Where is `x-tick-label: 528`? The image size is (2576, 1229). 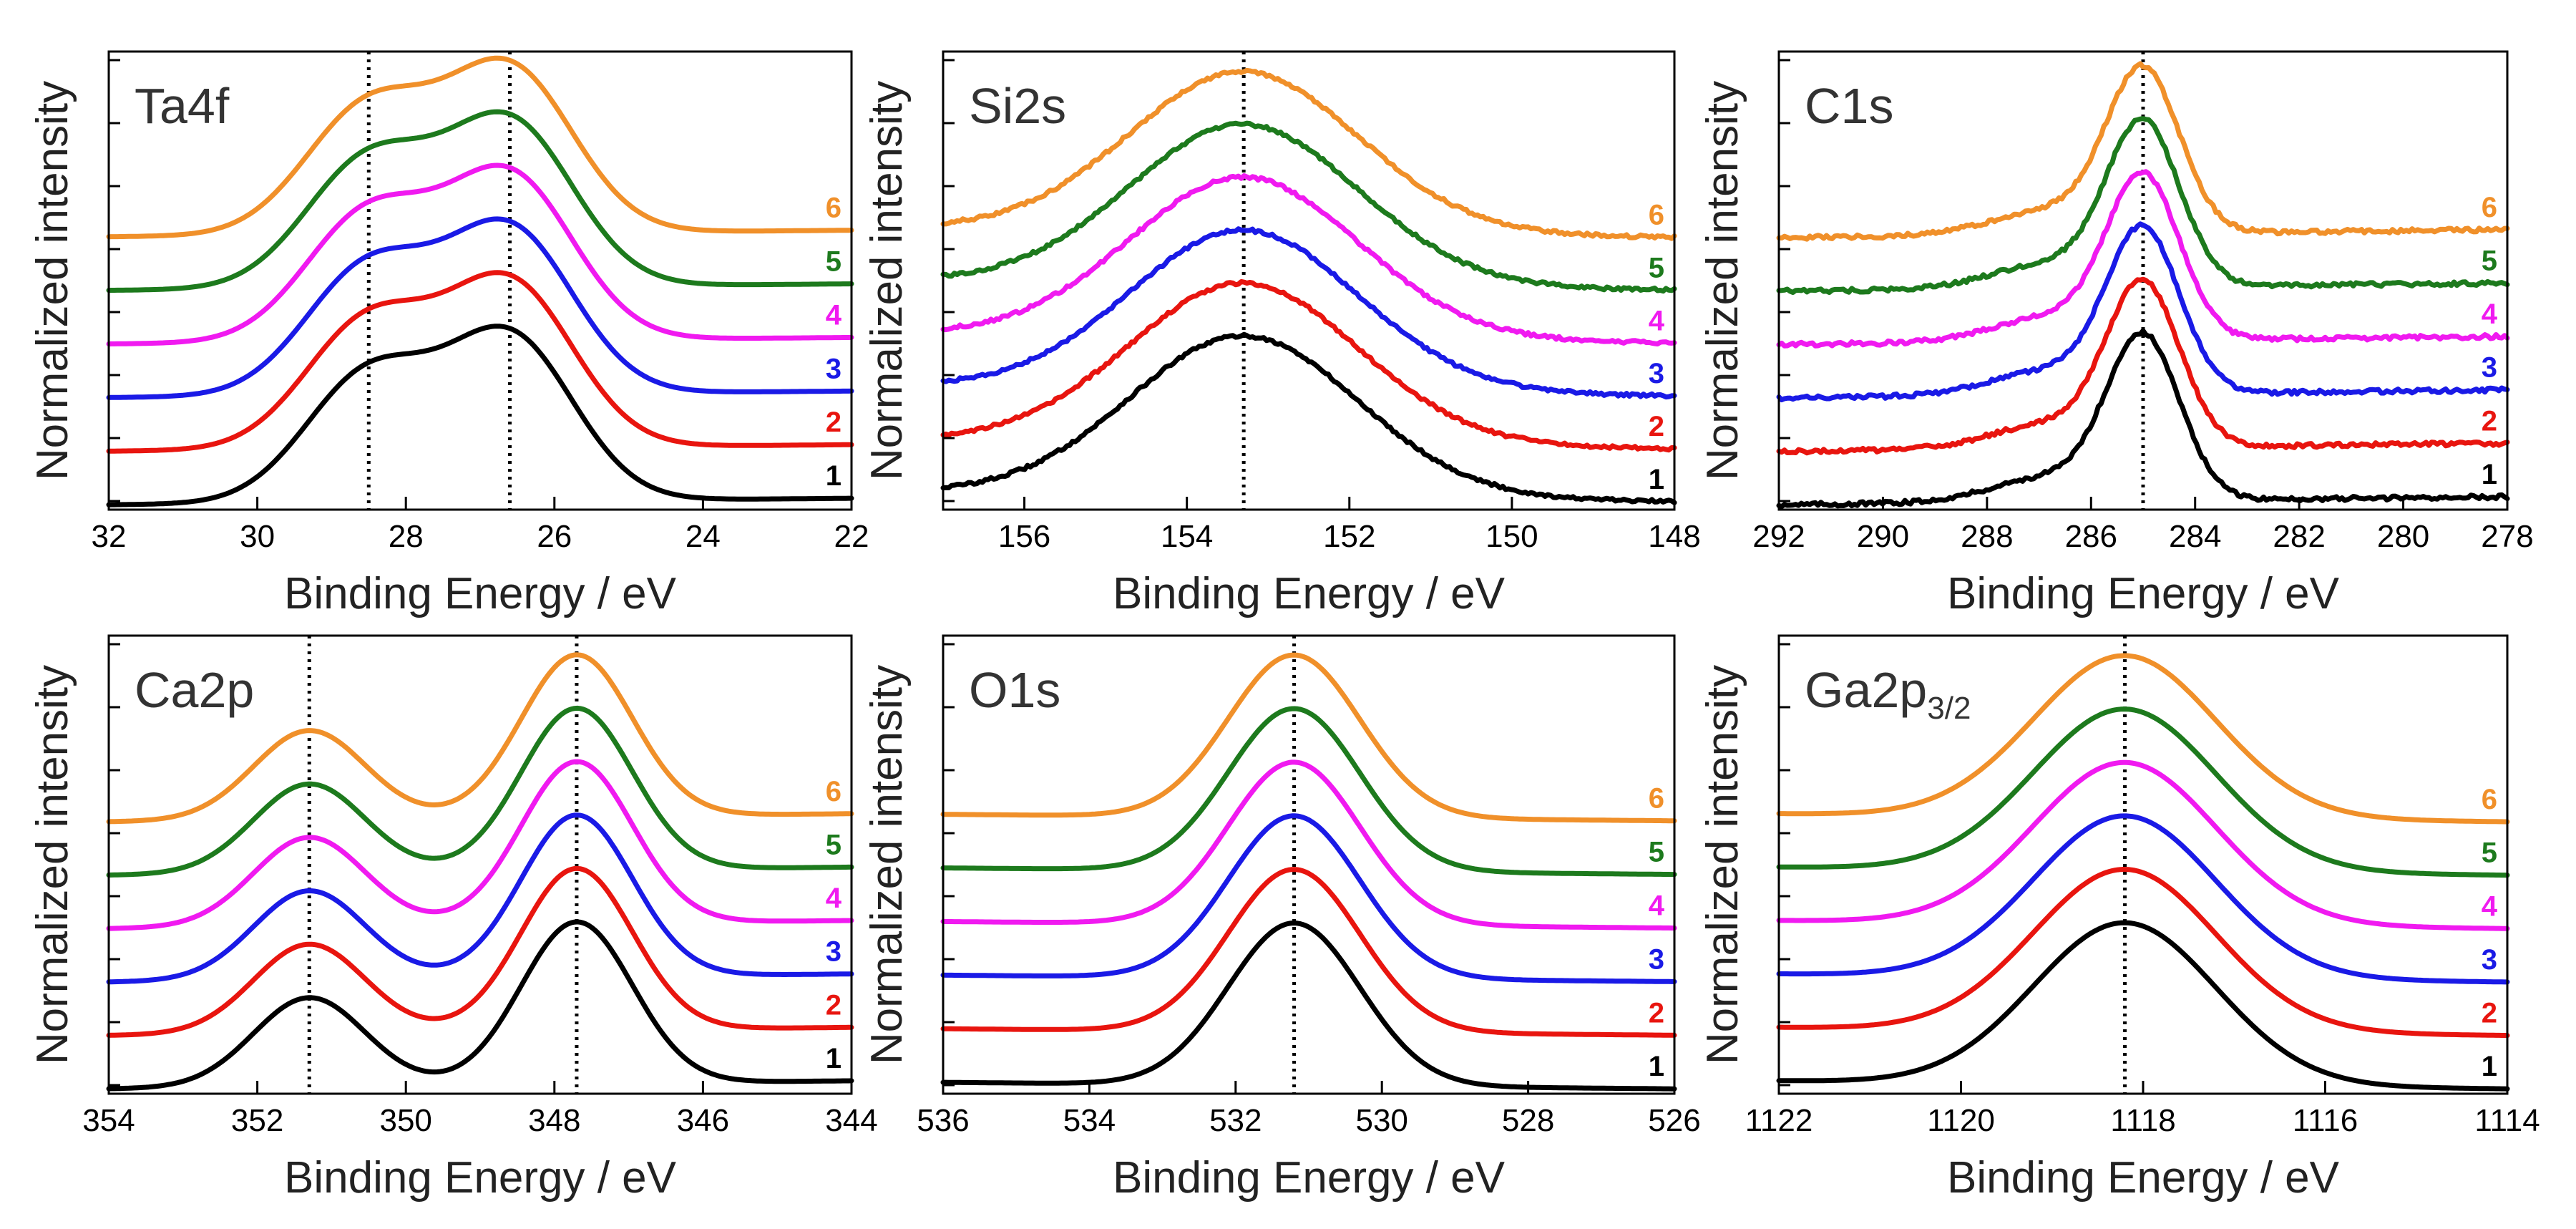
x-tick-label: 528 is located at coordinates (1528, 1120).